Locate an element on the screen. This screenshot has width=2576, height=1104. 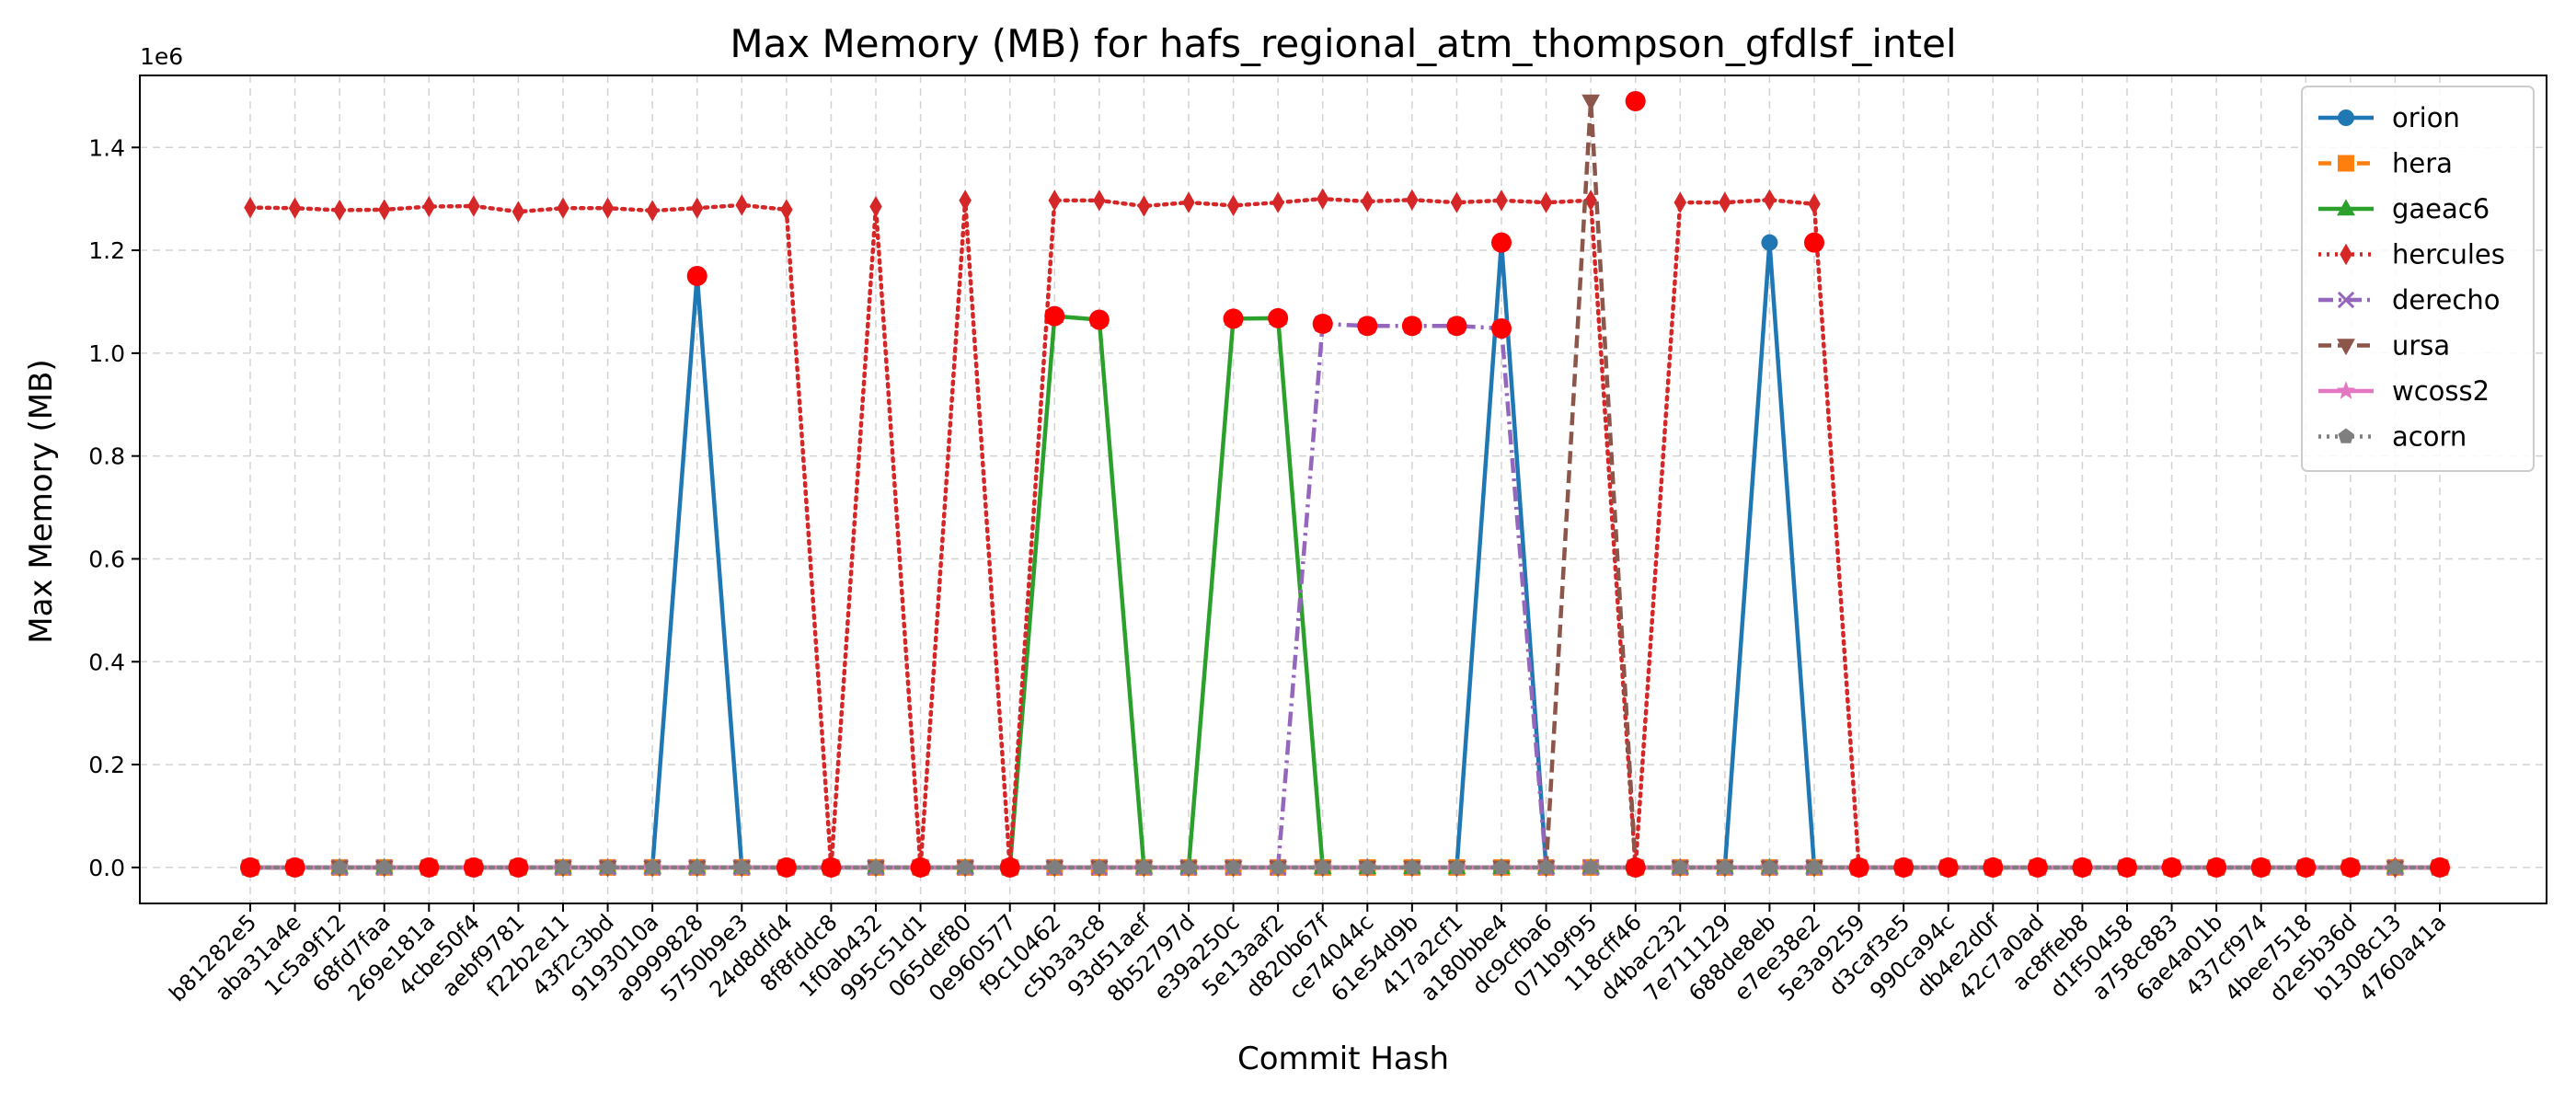
point-orion is located at coordinates (1769, 242).